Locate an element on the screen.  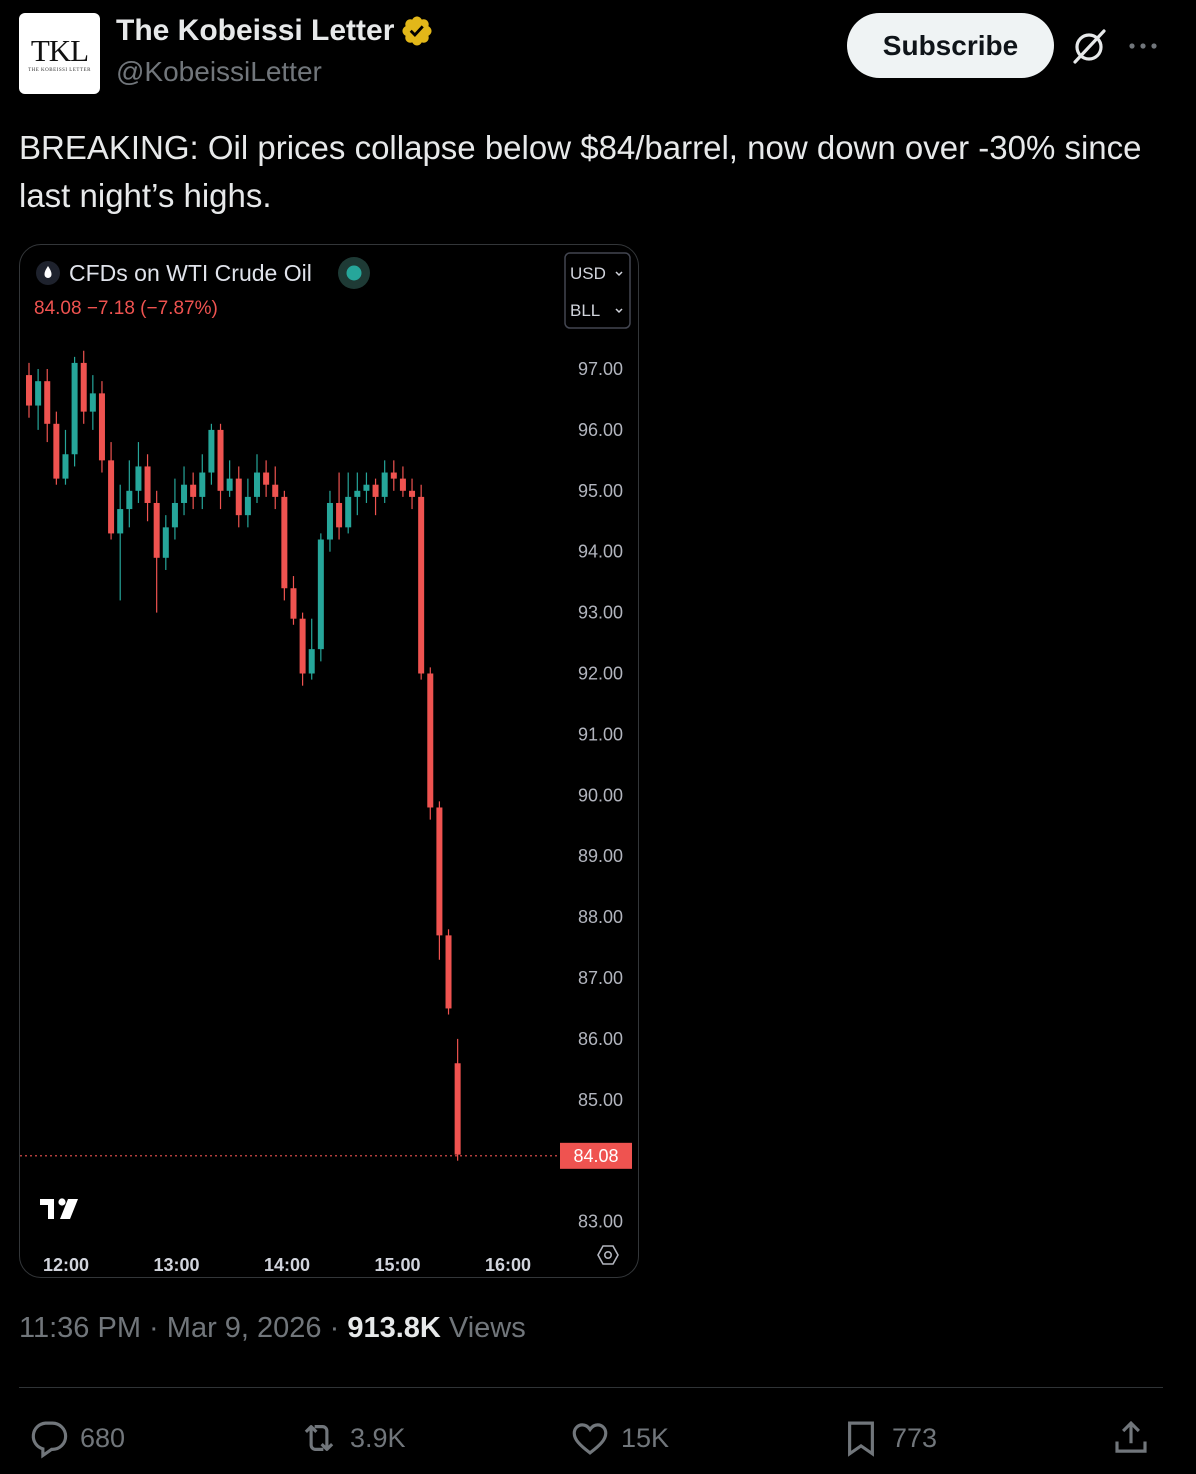
divider is located at coordinates (591, 1387).